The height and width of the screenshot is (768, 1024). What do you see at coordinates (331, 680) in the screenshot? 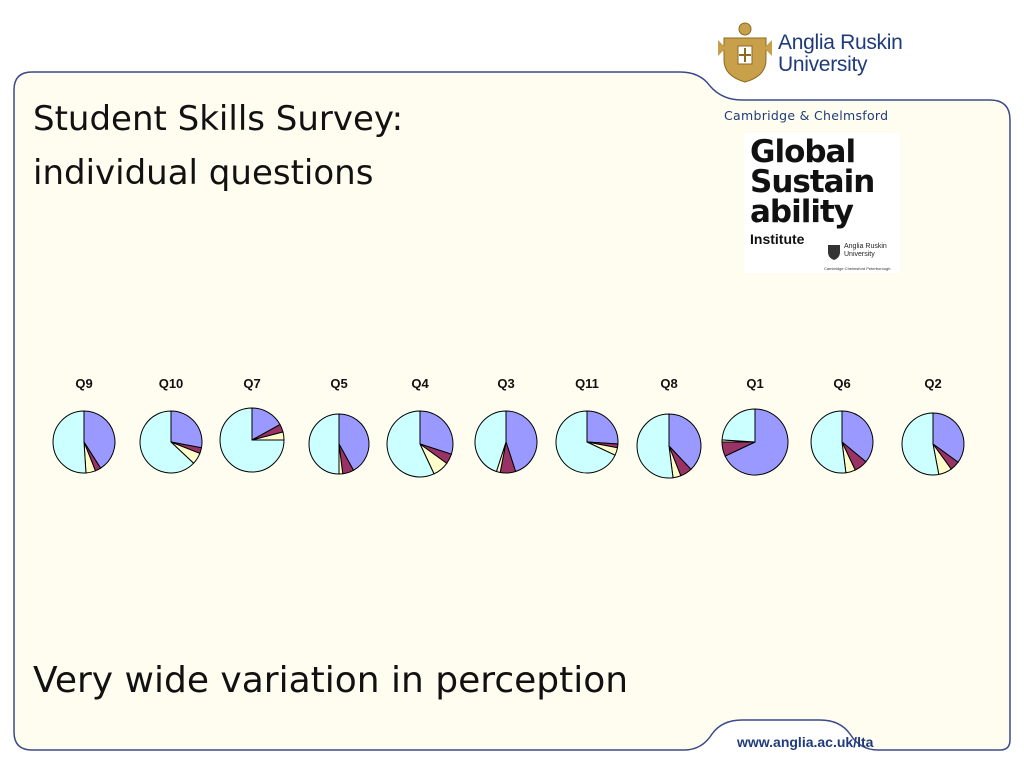
I see `footer-statement: Very wide variation in perception` at bounding box center [331, 680].